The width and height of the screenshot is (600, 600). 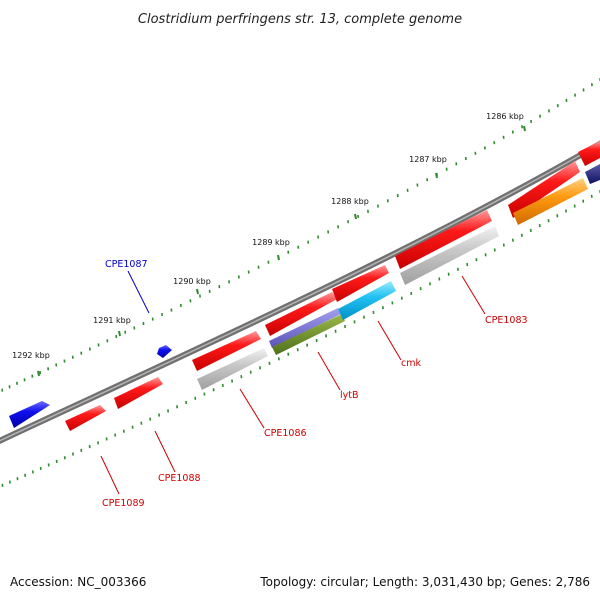 What do you see at coordinates (389, 340) in the screenshot?
I see `leader-cmk` at bounding box center [389, 340].